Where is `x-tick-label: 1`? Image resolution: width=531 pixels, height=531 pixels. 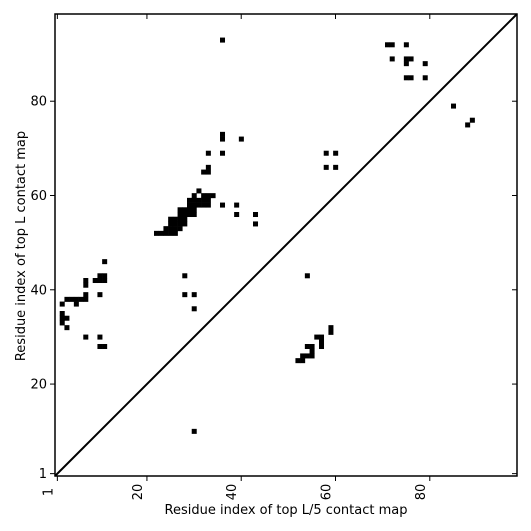
x-tick-label: 1 is located at coordinates (48, 492).